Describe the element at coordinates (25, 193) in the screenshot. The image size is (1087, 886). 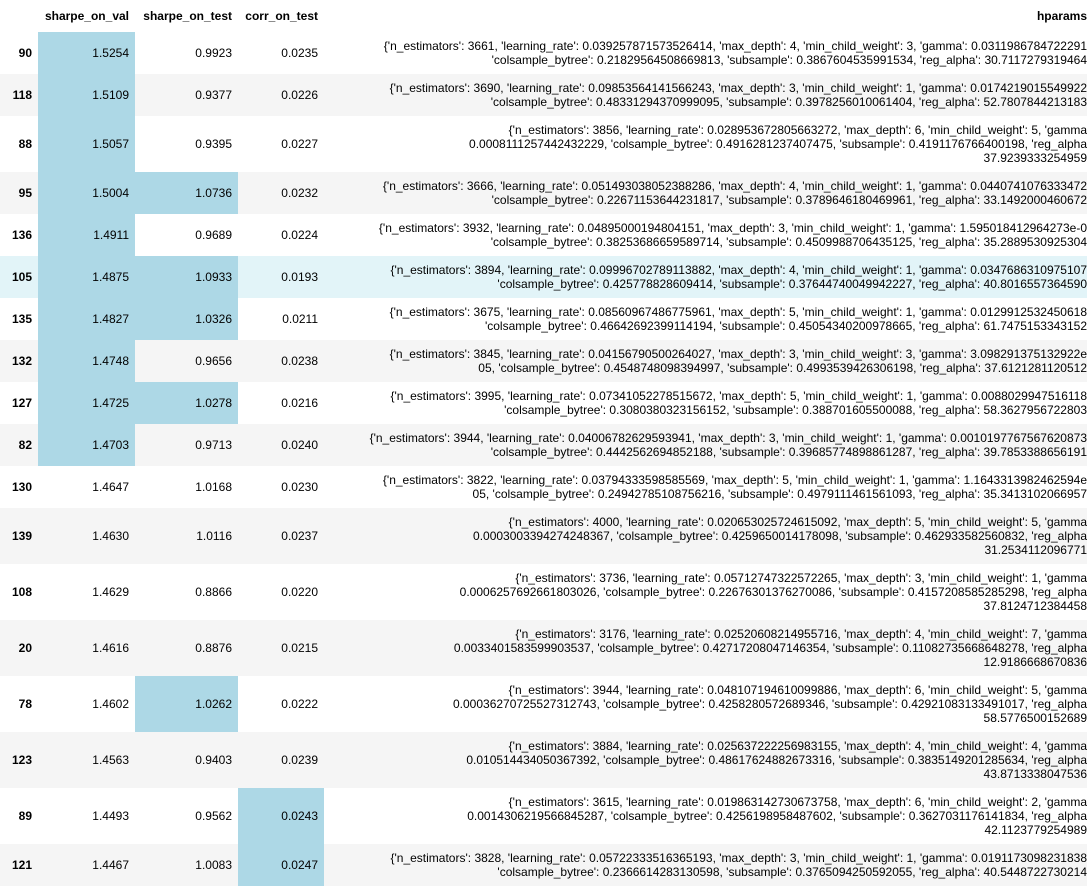
I see `row-index: 95` at that location.